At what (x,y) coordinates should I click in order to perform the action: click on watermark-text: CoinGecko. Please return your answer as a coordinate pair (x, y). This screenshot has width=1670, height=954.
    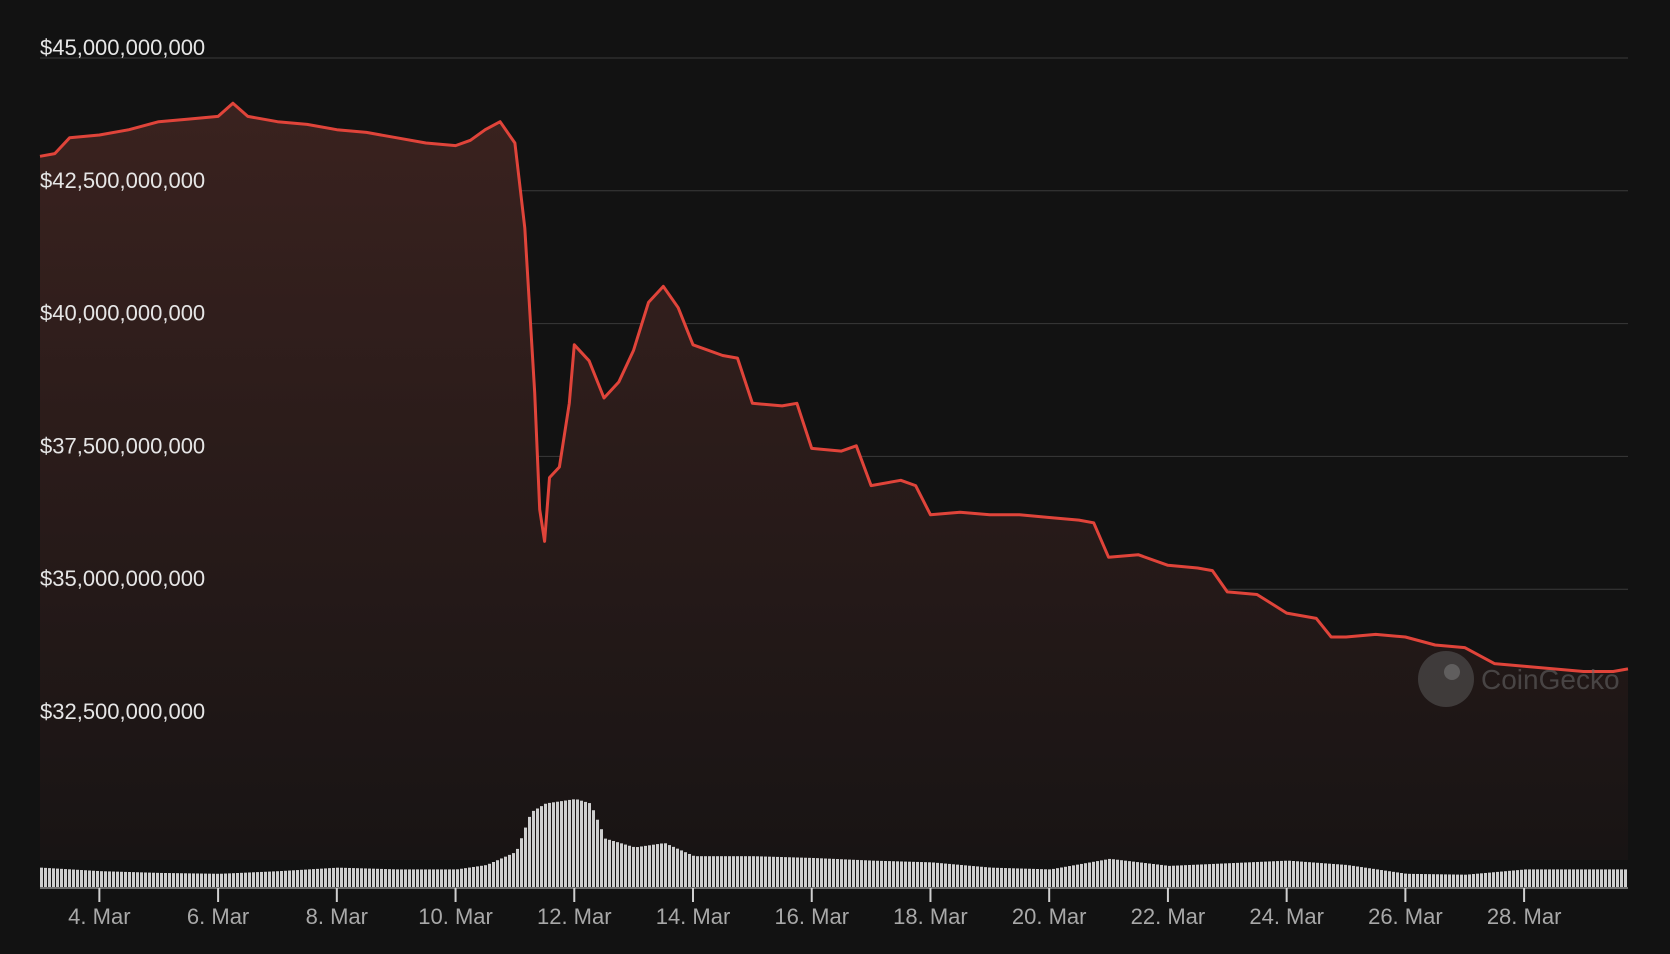
    Looking at the image, I should click on (1550, 679).